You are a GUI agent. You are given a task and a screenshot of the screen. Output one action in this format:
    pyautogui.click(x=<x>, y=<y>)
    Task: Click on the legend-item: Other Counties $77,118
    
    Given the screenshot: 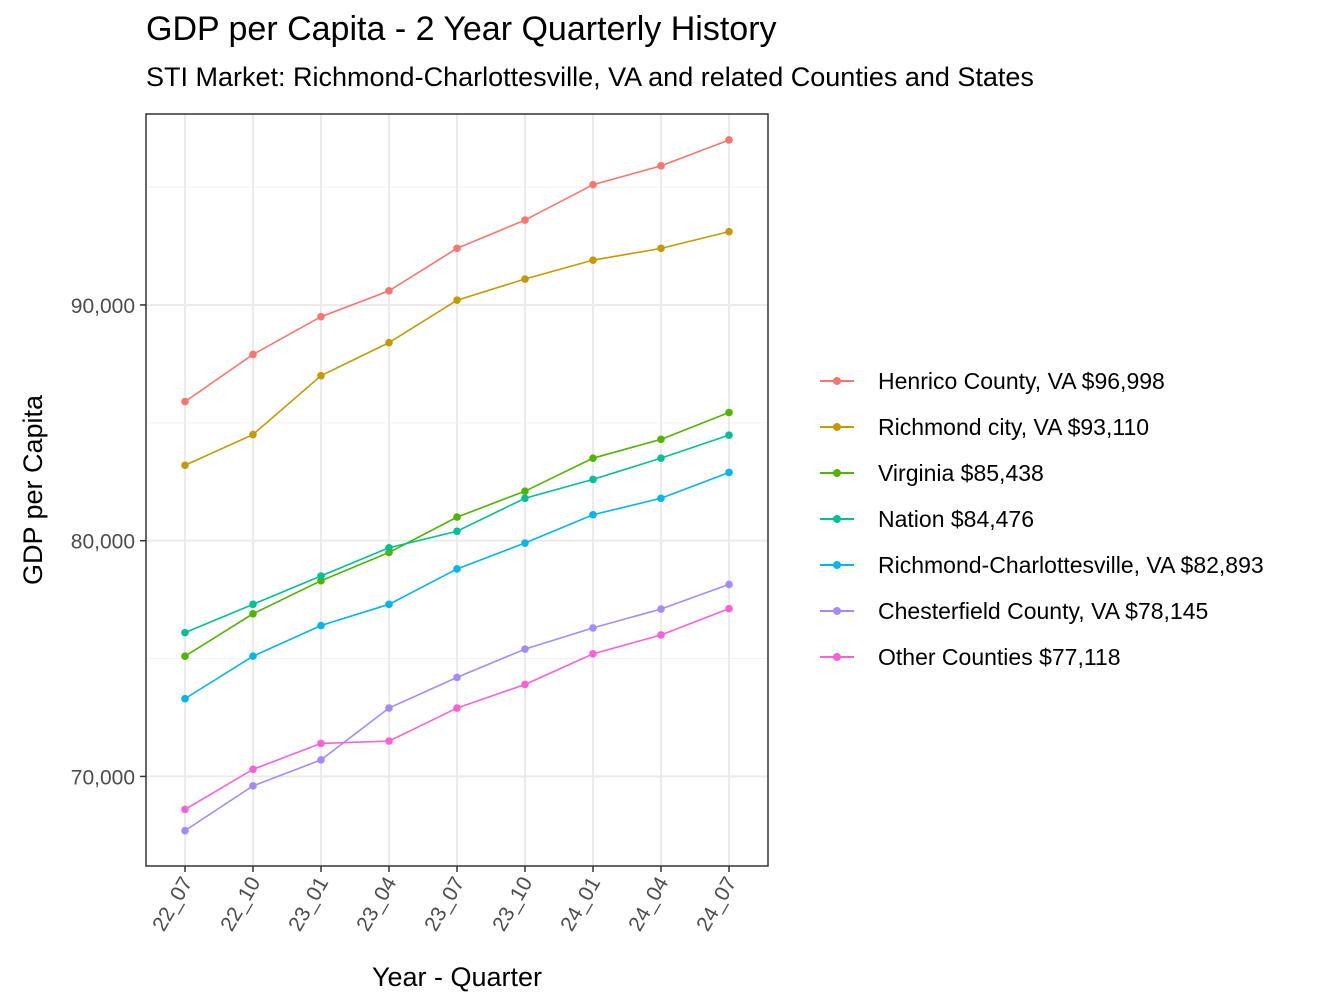 What is the action you would take?
    pyautogui.click(x=1041, y=657)
    